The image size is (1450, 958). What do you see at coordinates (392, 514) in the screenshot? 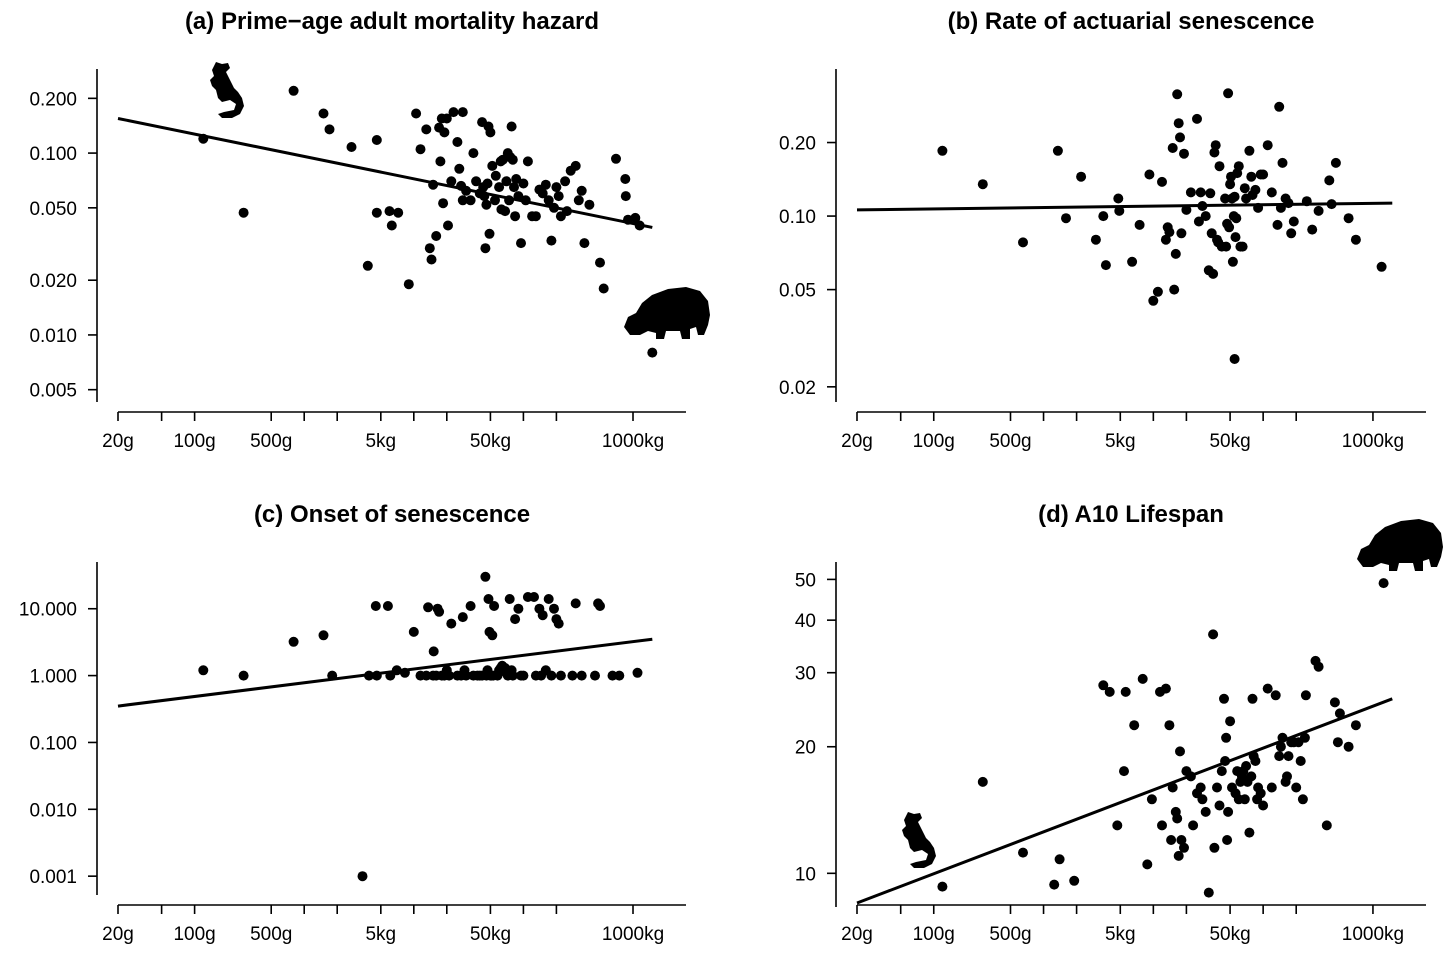
I see `chart-title: (c) Onset of senescence` at bounding box center [392, 514].